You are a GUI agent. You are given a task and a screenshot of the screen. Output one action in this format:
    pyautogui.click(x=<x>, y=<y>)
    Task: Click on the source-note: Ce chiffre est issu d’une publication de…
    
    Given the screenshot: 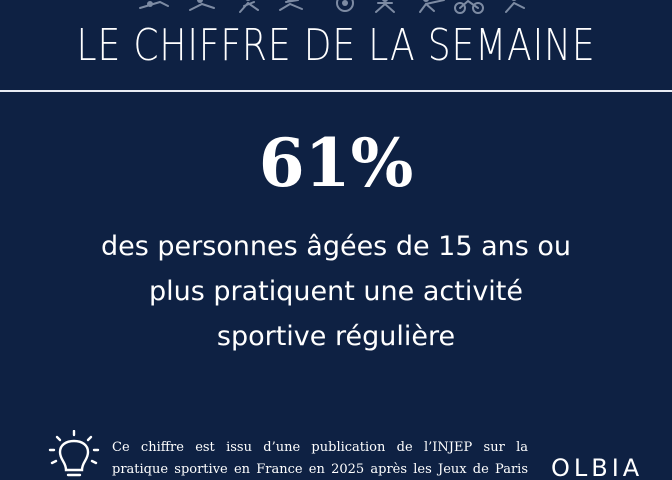 What is the action you would take?
    pyautogui.click(x=320, y=458)
    